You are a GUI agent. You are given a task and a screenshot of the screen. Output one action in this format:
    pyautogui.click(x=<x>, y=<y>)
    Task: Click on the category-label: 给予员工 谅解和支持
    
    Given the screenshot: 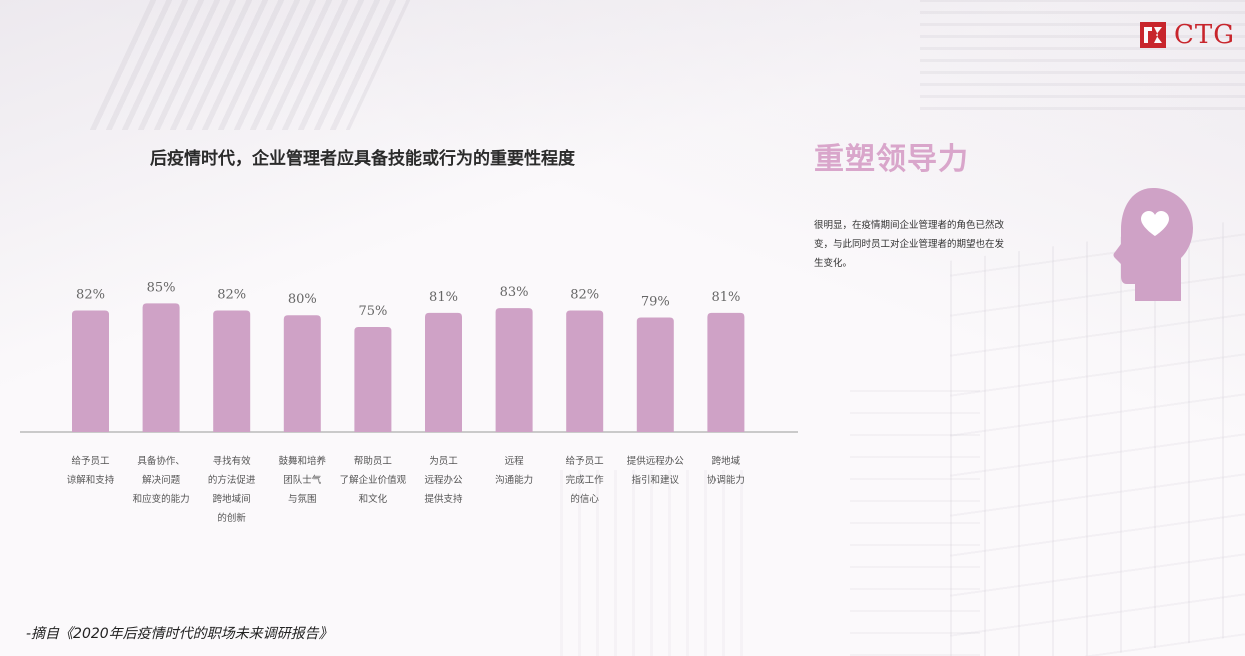 What is the action you would take?
    pyautogui.click(x=90, y=471)
    